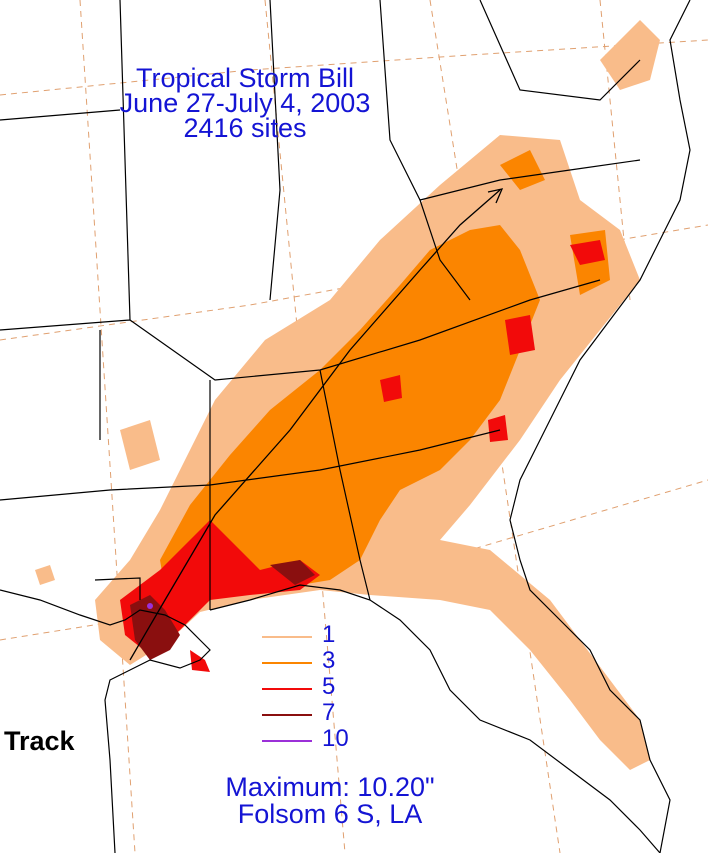 This screenshot has height=853, width=708. What do you see at coordinates (330, 814) in the screenshot?
I see `maximum-location: Folsom 6 S, LA` at bounding box center [330, 814].